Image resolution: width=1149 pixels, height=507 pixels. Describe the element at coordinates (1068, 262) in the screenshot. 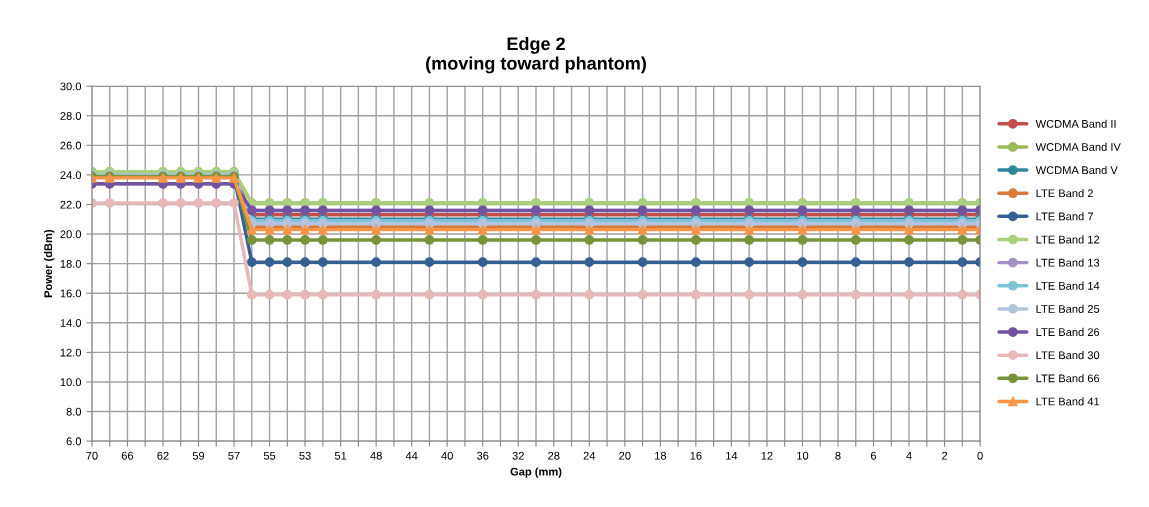

I see `legend-label: LTE Band 13` at that location.